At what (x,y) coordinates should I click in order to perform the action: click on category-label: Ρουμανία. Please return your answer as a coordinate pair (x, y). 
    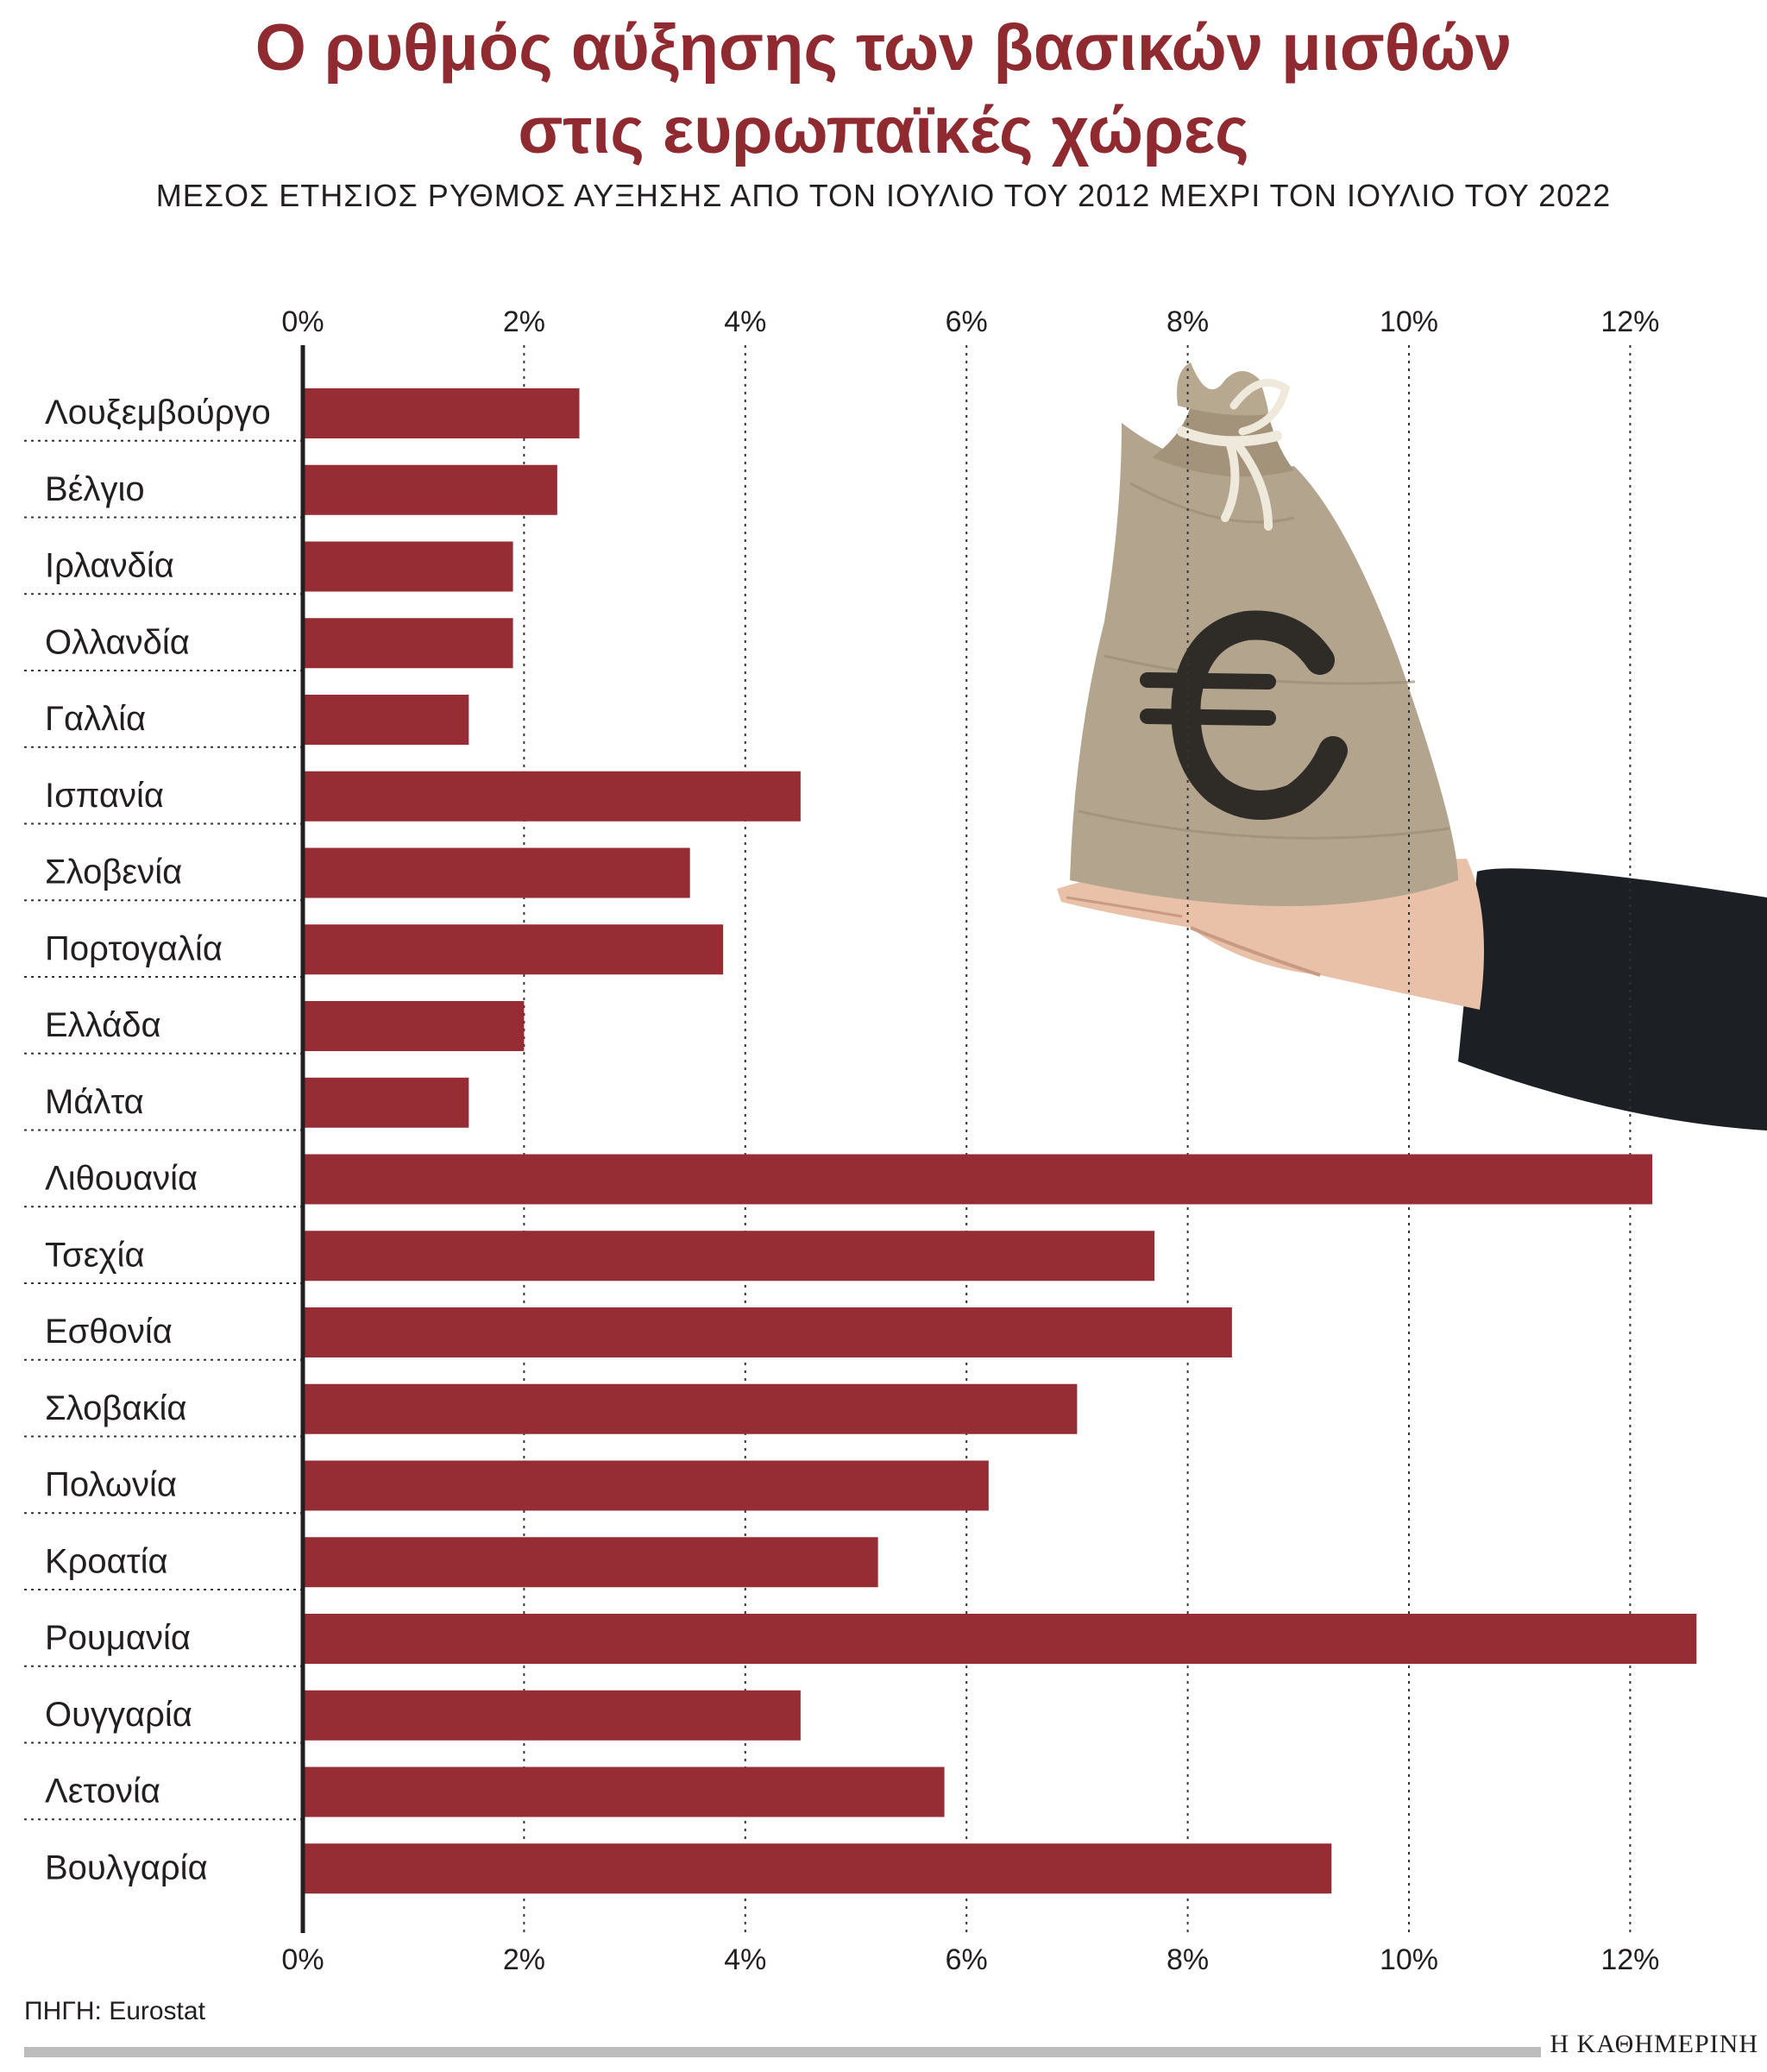
    Looking at the image, I should click on (118, 1638).